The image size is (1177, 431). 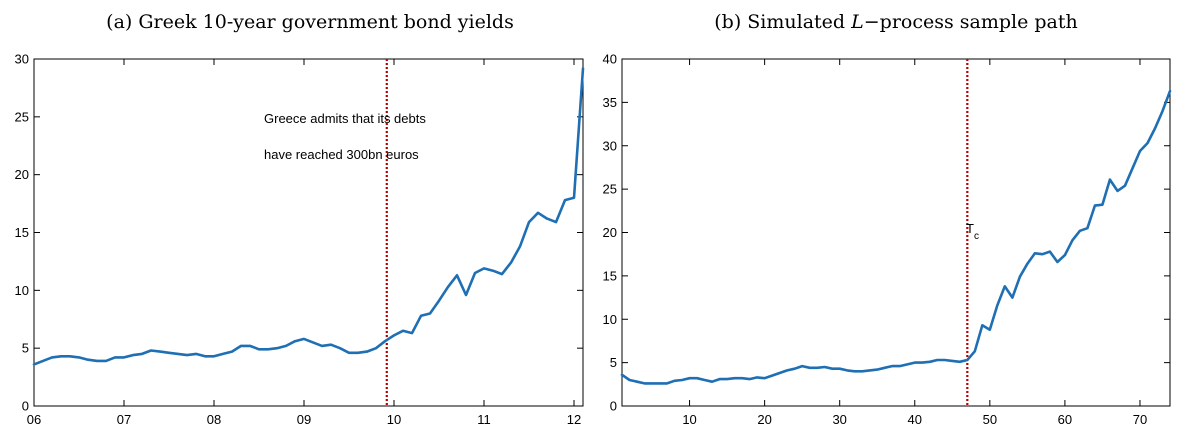 What do you see at coordinates (782, 22) in the screenshot?
I see `panel-b-title-prefix: (b) Simulated` at bounding box center [782, 22].